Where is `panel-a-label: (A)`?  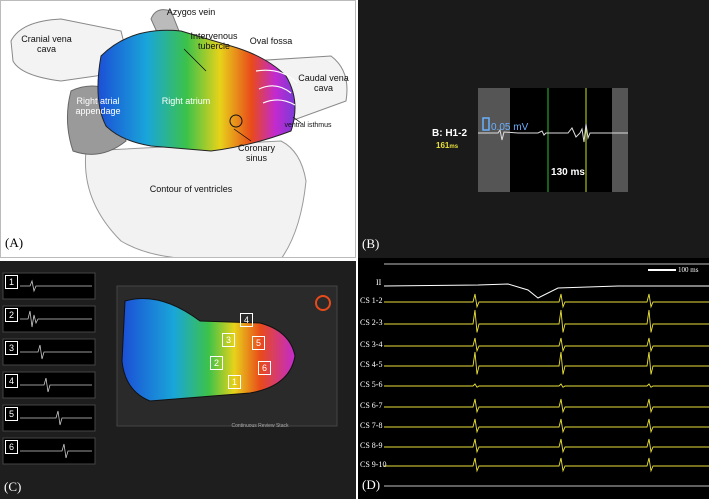 panel-a-label: (A) is located at coordinates (14, 243).